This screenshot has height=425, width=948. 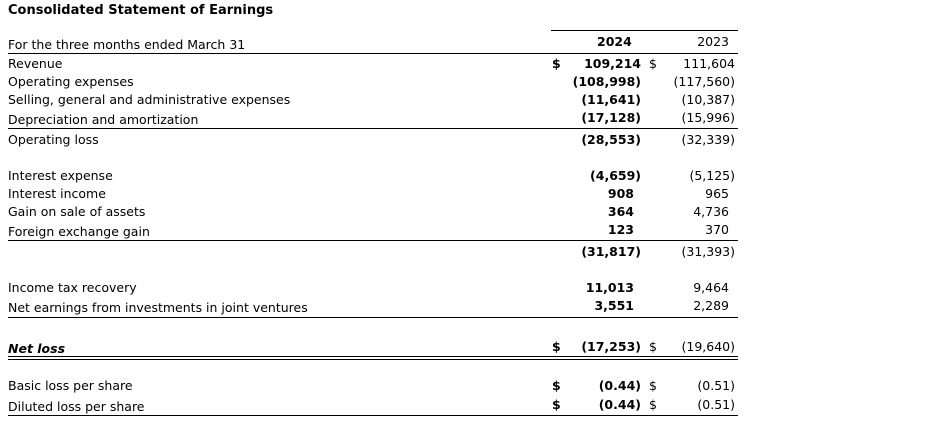 What do you see at coordinates (611, 139) in the screenshot?
I see `value-2024-operating-loss: (28,553)` at bounding box center [611, 139].